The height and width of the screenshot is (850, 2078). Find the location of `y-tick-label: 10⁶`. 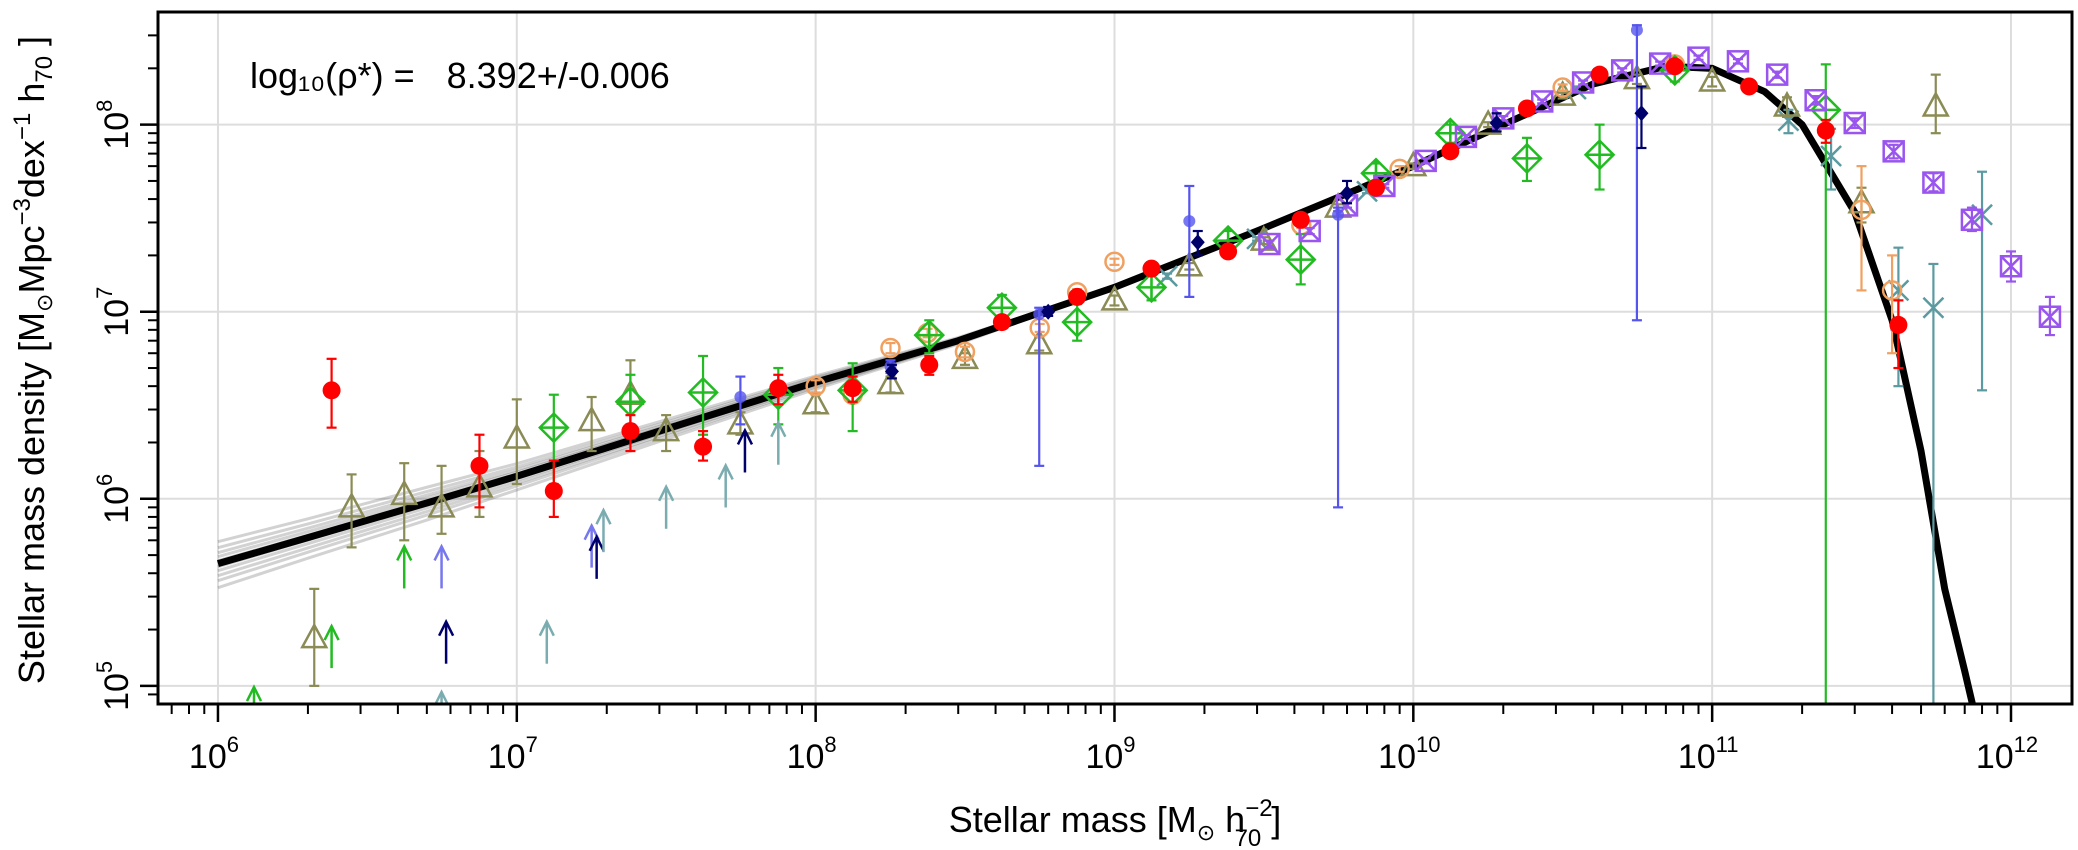

y-tick-label: 10⁶ is located at coordinates (114, 499).